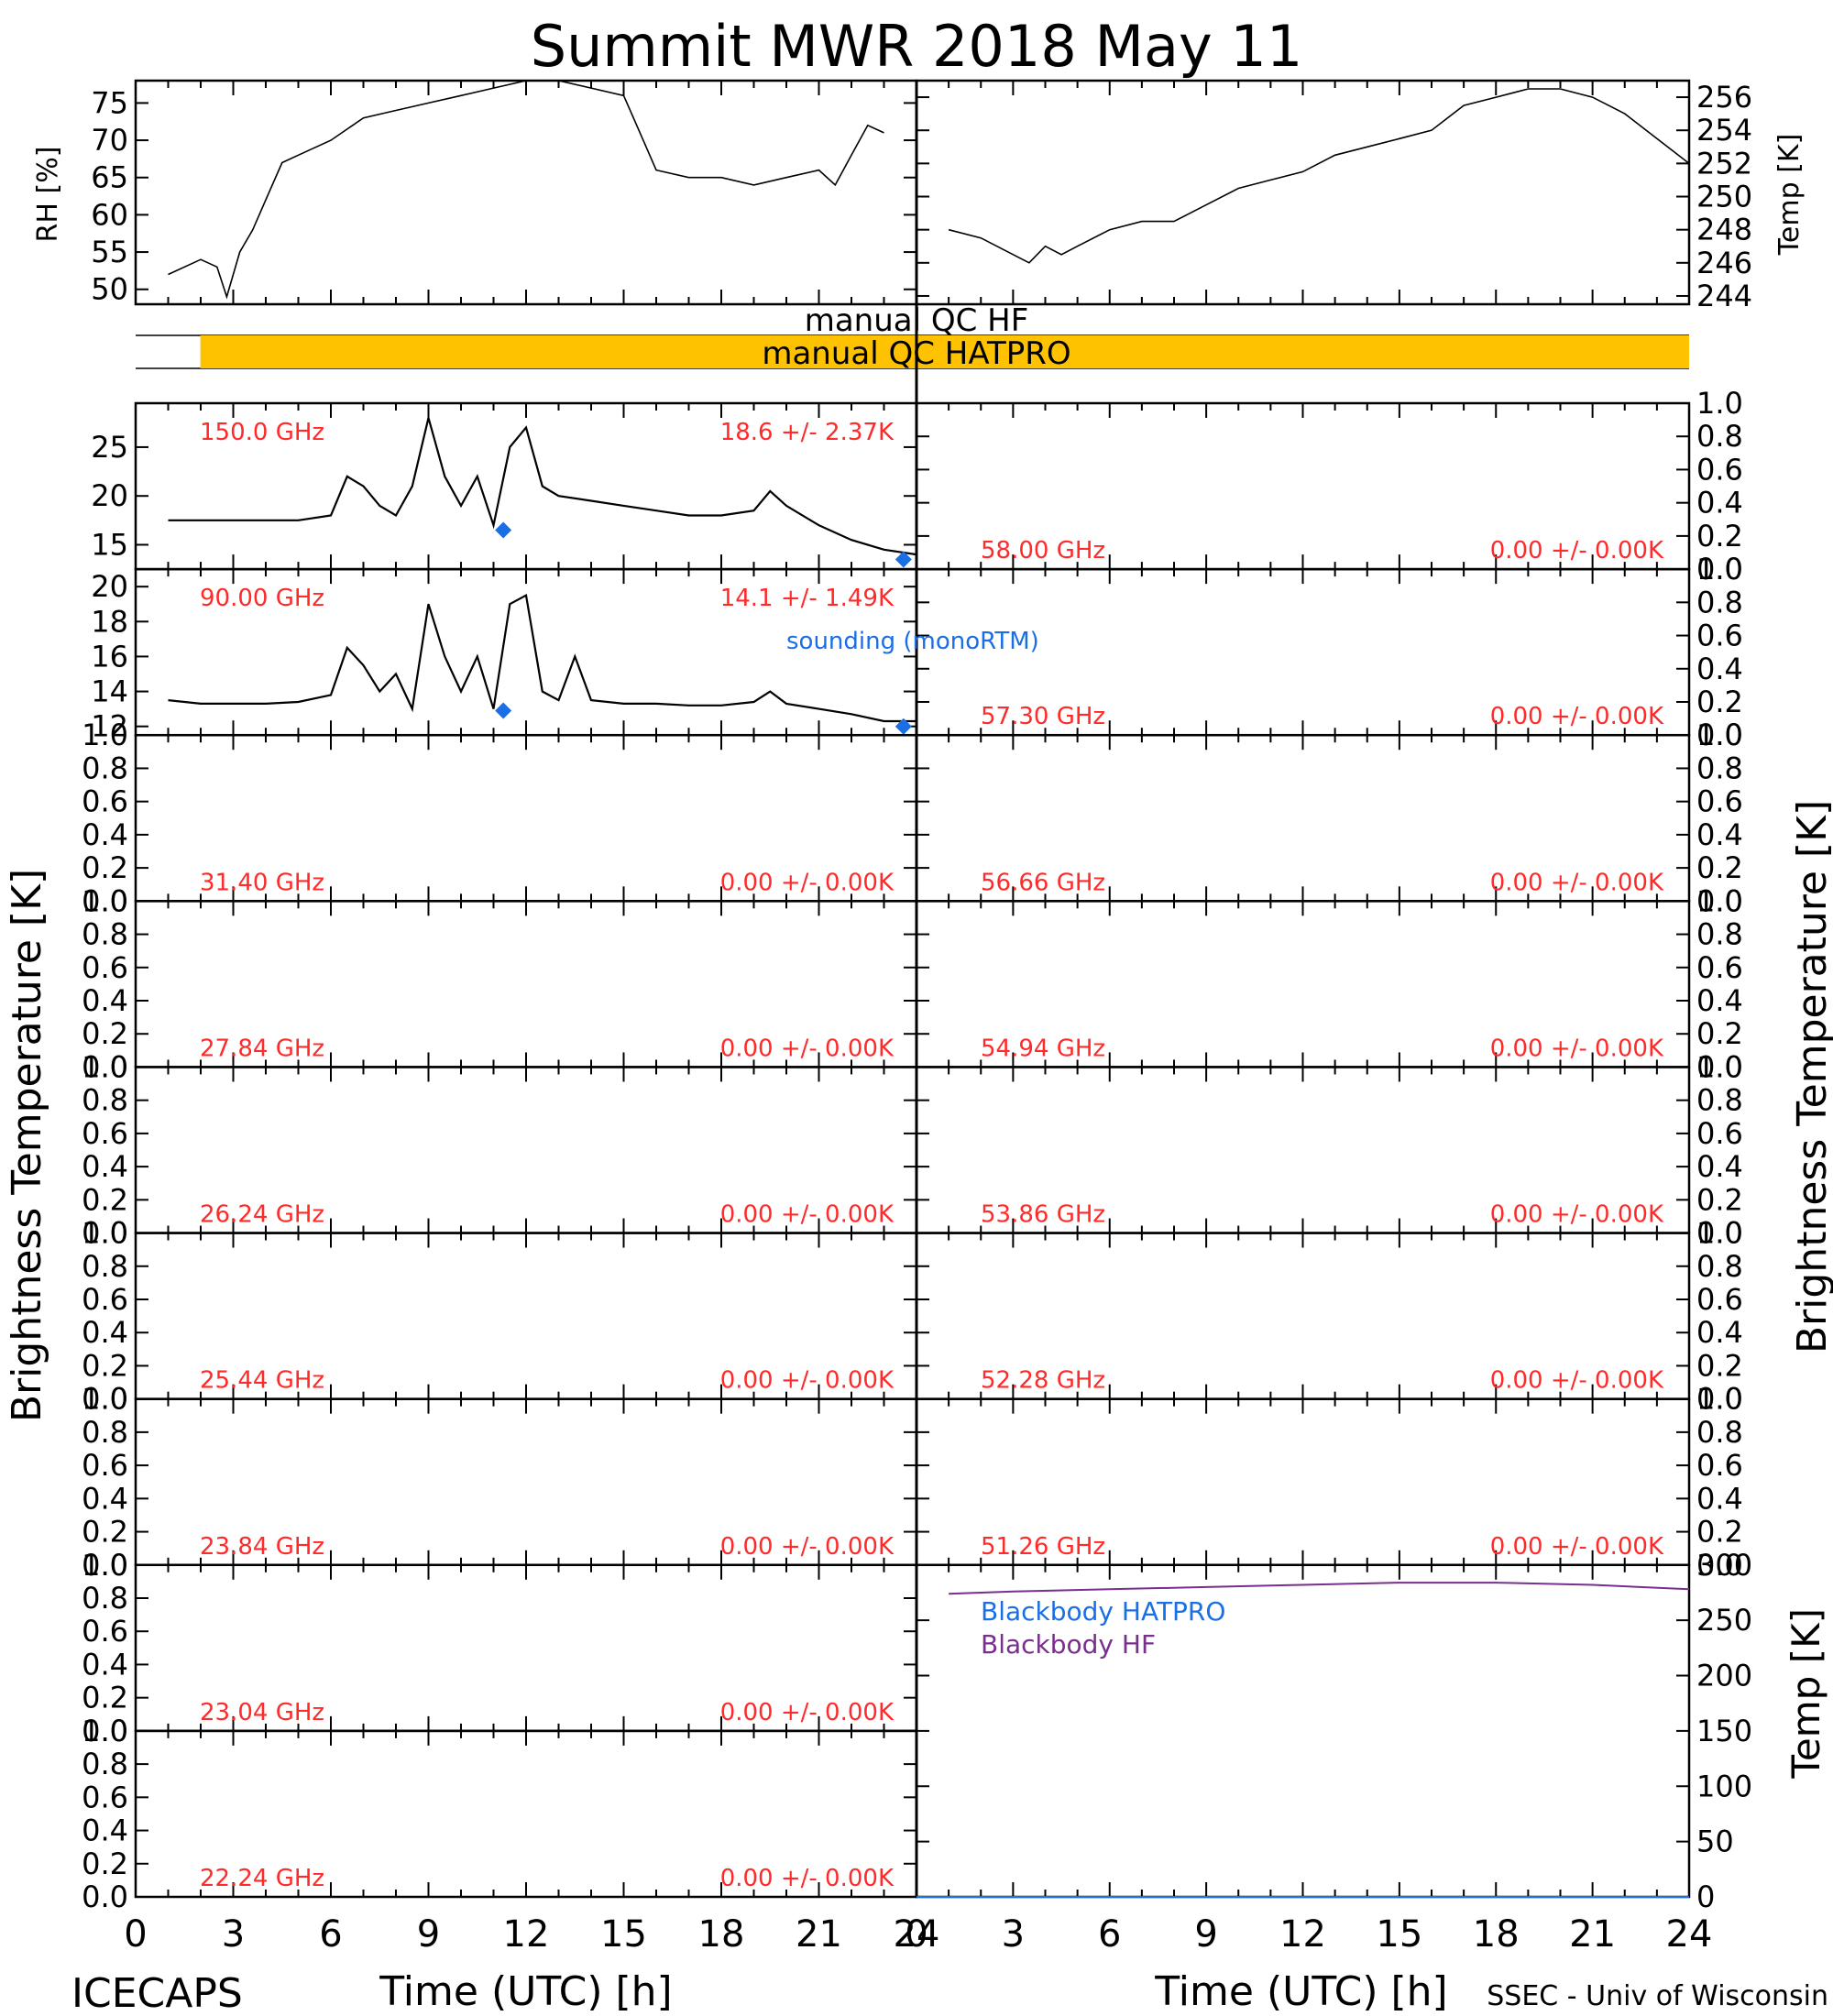  Describe the element at coordinates (262, 1215) in the screenshot. I see `tb-left-freq-4: 26.24 GHz` at that location.